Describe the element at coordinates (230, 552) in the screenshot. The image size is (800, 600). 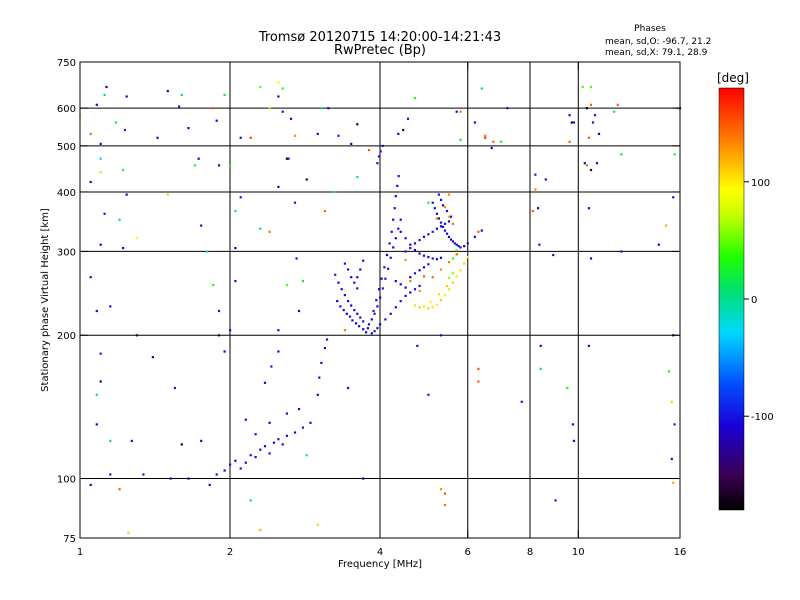
I see `x-tick-label: 2` at that location.